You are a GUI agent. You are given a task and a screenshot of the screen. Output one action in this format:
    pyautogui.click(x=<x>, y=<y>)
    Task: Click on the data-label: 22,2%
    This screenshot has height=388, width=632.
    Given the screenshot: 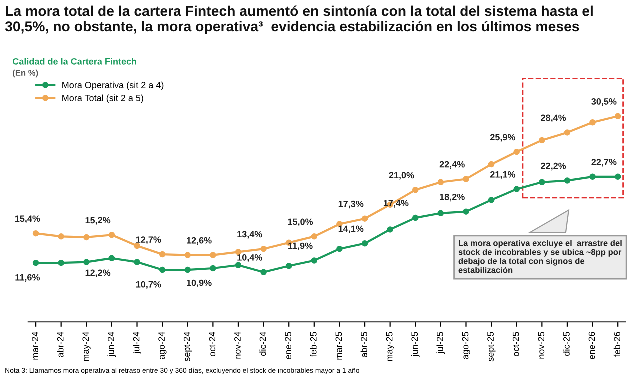 What is the action you would take?
    pyautogui.click(x=553, y=166)
    